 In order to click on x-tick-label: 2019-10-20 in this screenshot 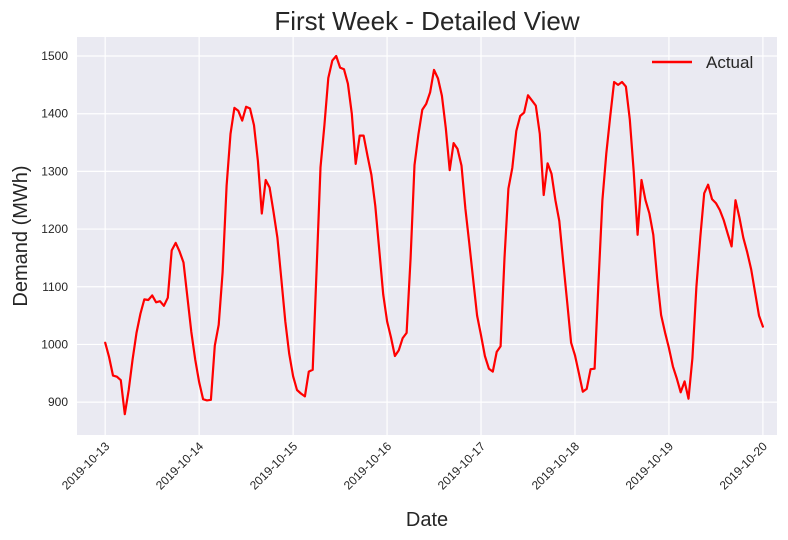, I will do `click(744, 466)`.